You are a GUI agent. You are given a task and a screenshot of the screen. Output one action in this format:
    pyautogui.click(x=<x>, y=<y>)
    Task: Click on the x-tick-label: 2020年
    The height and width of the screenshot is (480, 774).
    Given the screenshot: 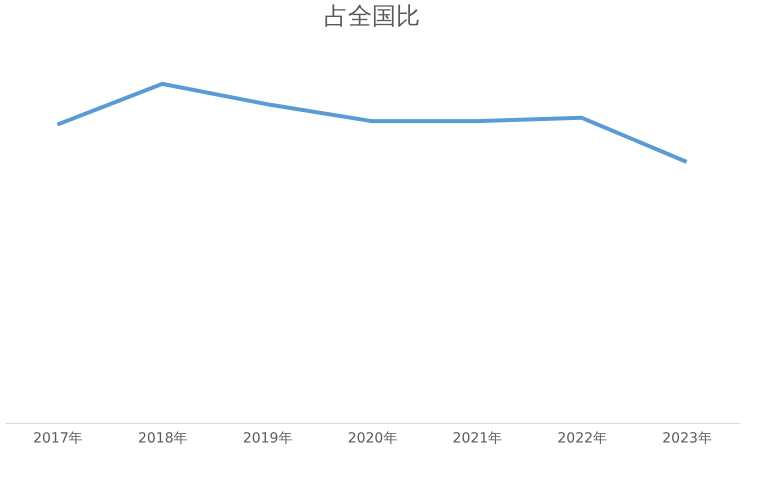 What is the action you would take?
    pyautogui.click(x=373, y=438)
    